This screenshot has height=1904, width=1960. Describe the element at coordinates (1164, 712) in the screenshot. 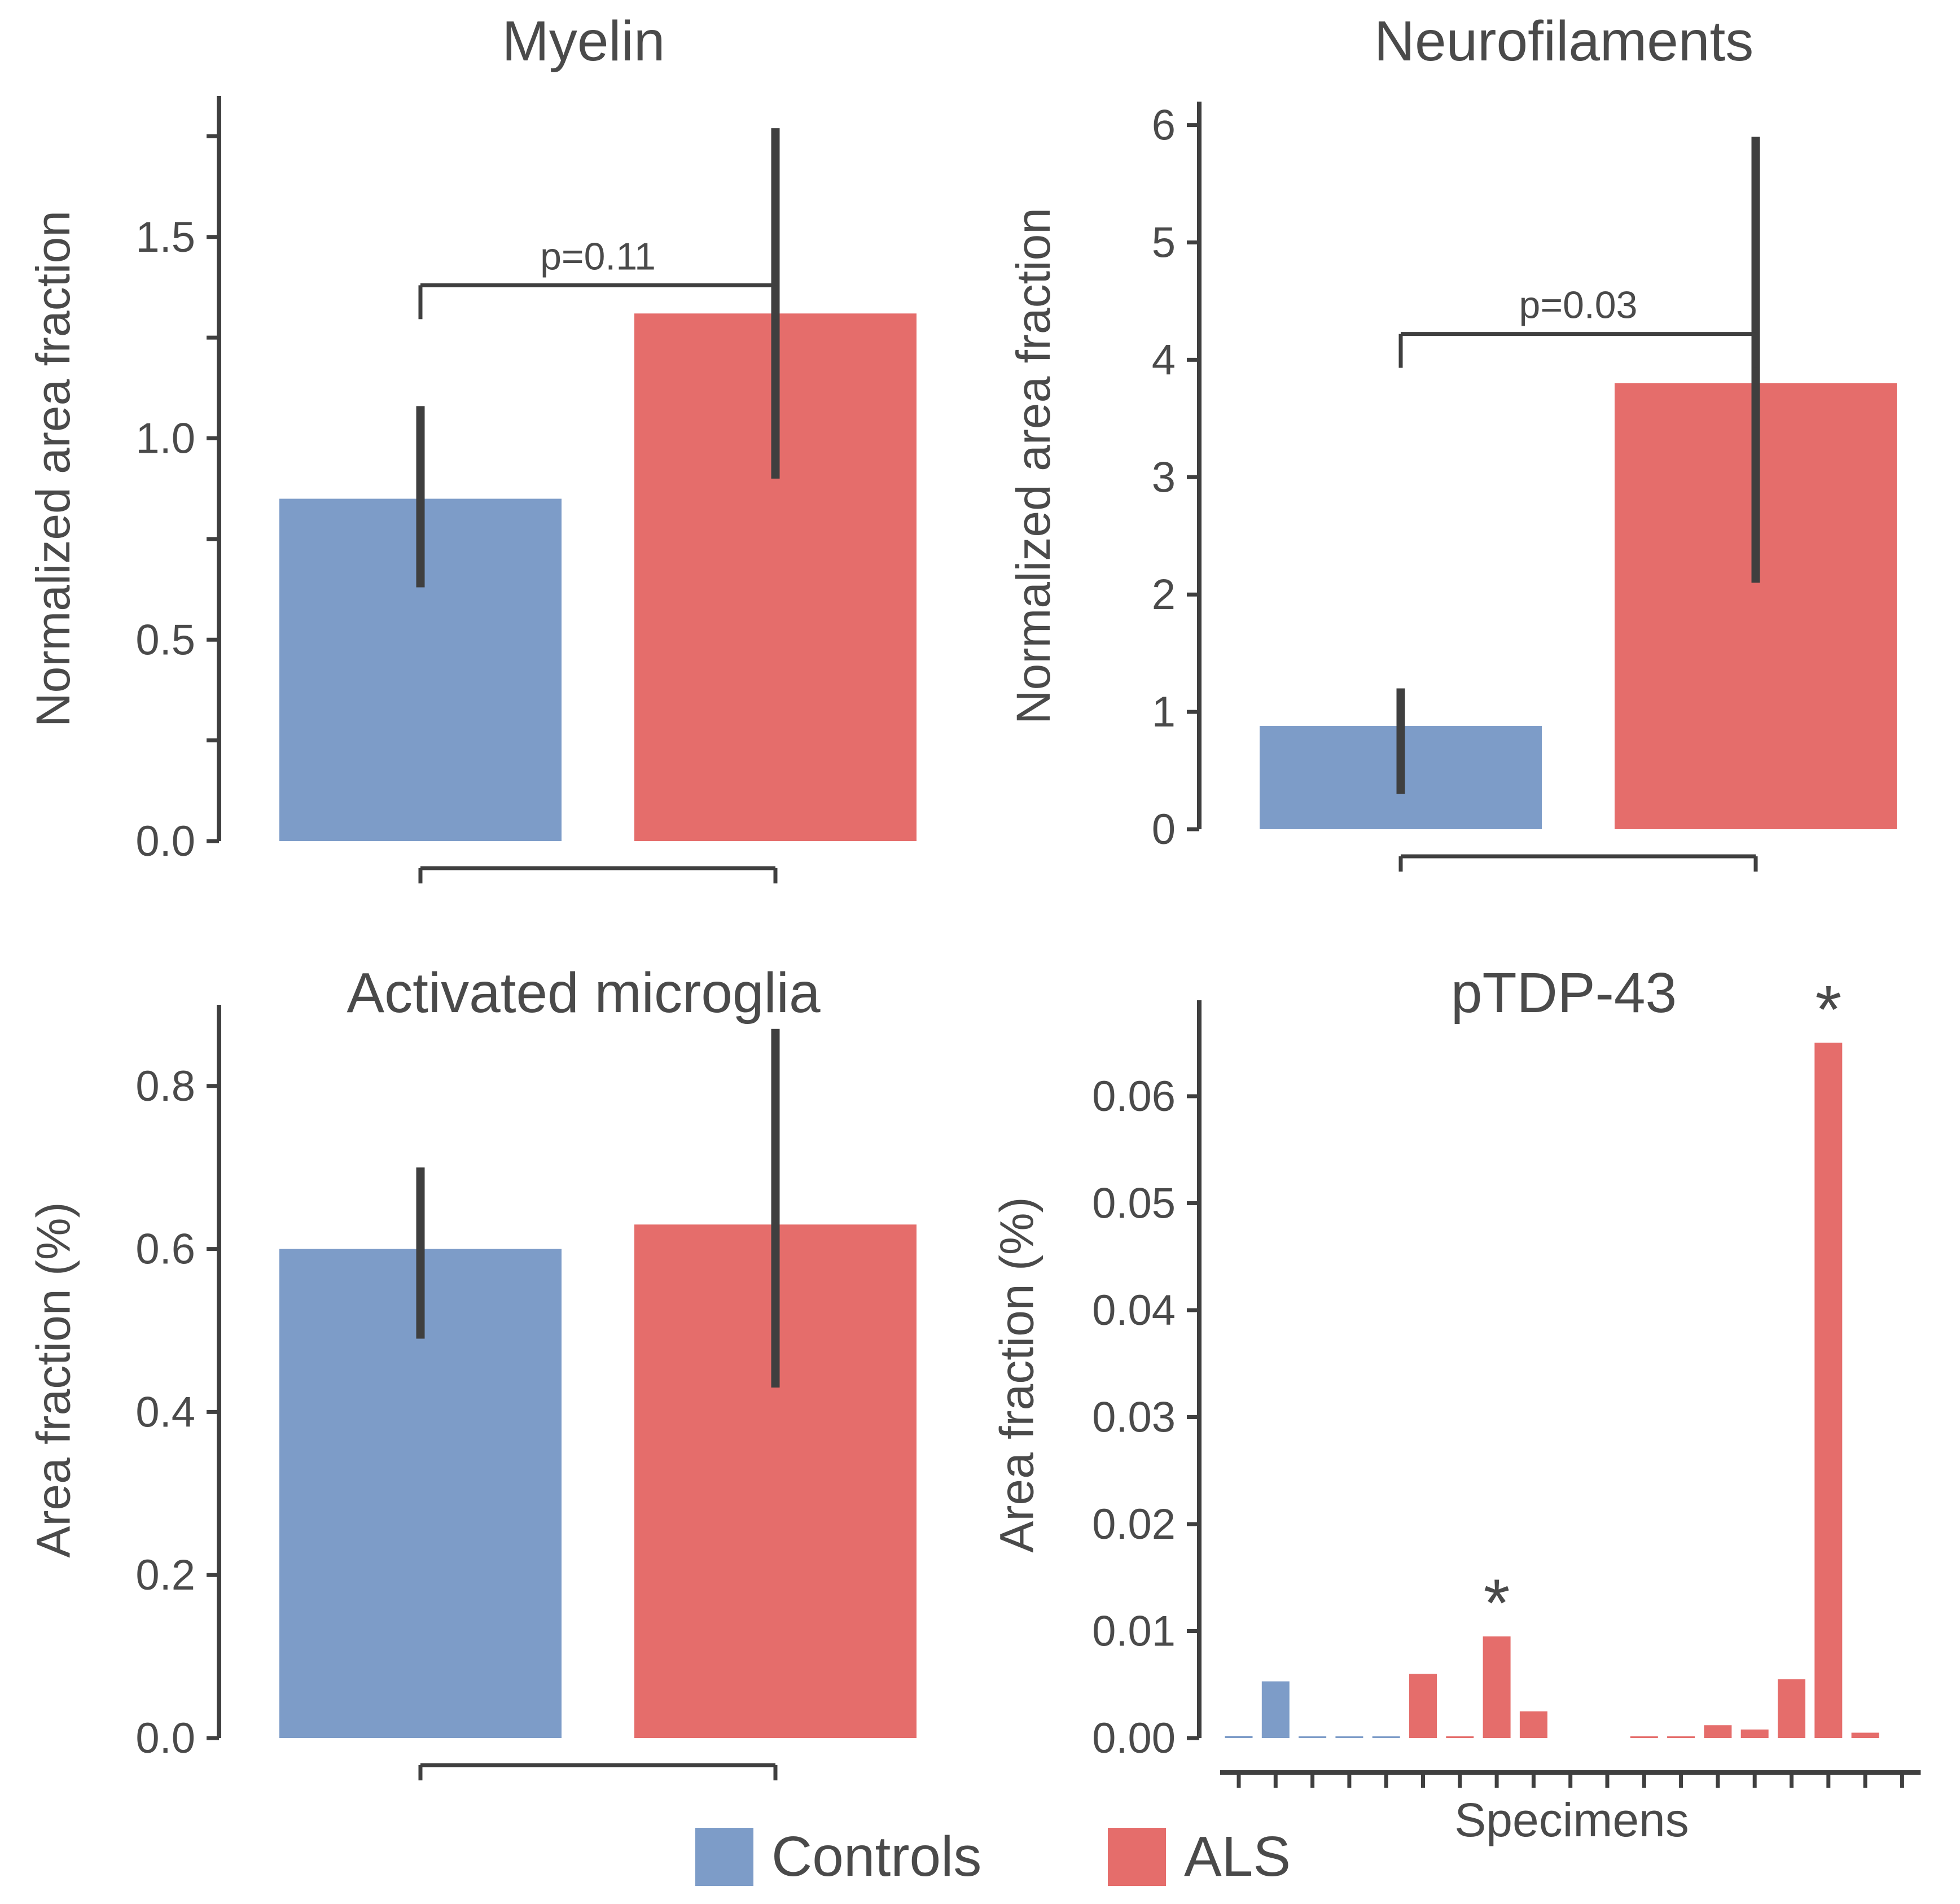

I see `svg-text: 1` at that location.